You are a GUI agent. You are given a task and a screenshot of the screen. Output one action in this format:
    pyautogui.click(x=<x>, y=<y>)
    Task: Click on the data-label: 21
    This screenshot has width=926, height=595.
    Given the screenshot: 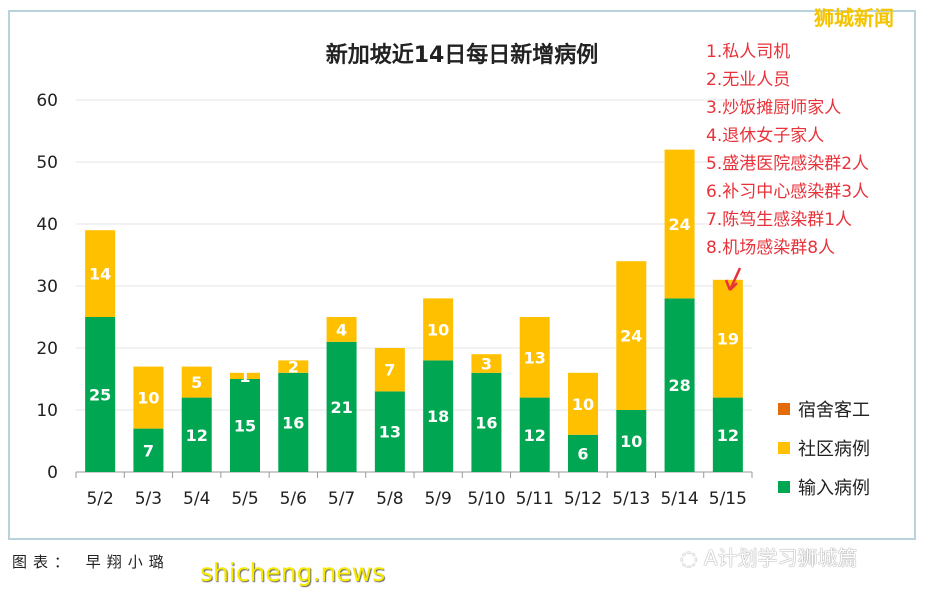 What is the action you would take?
    pyautogui.click(x=341, y=407)
    